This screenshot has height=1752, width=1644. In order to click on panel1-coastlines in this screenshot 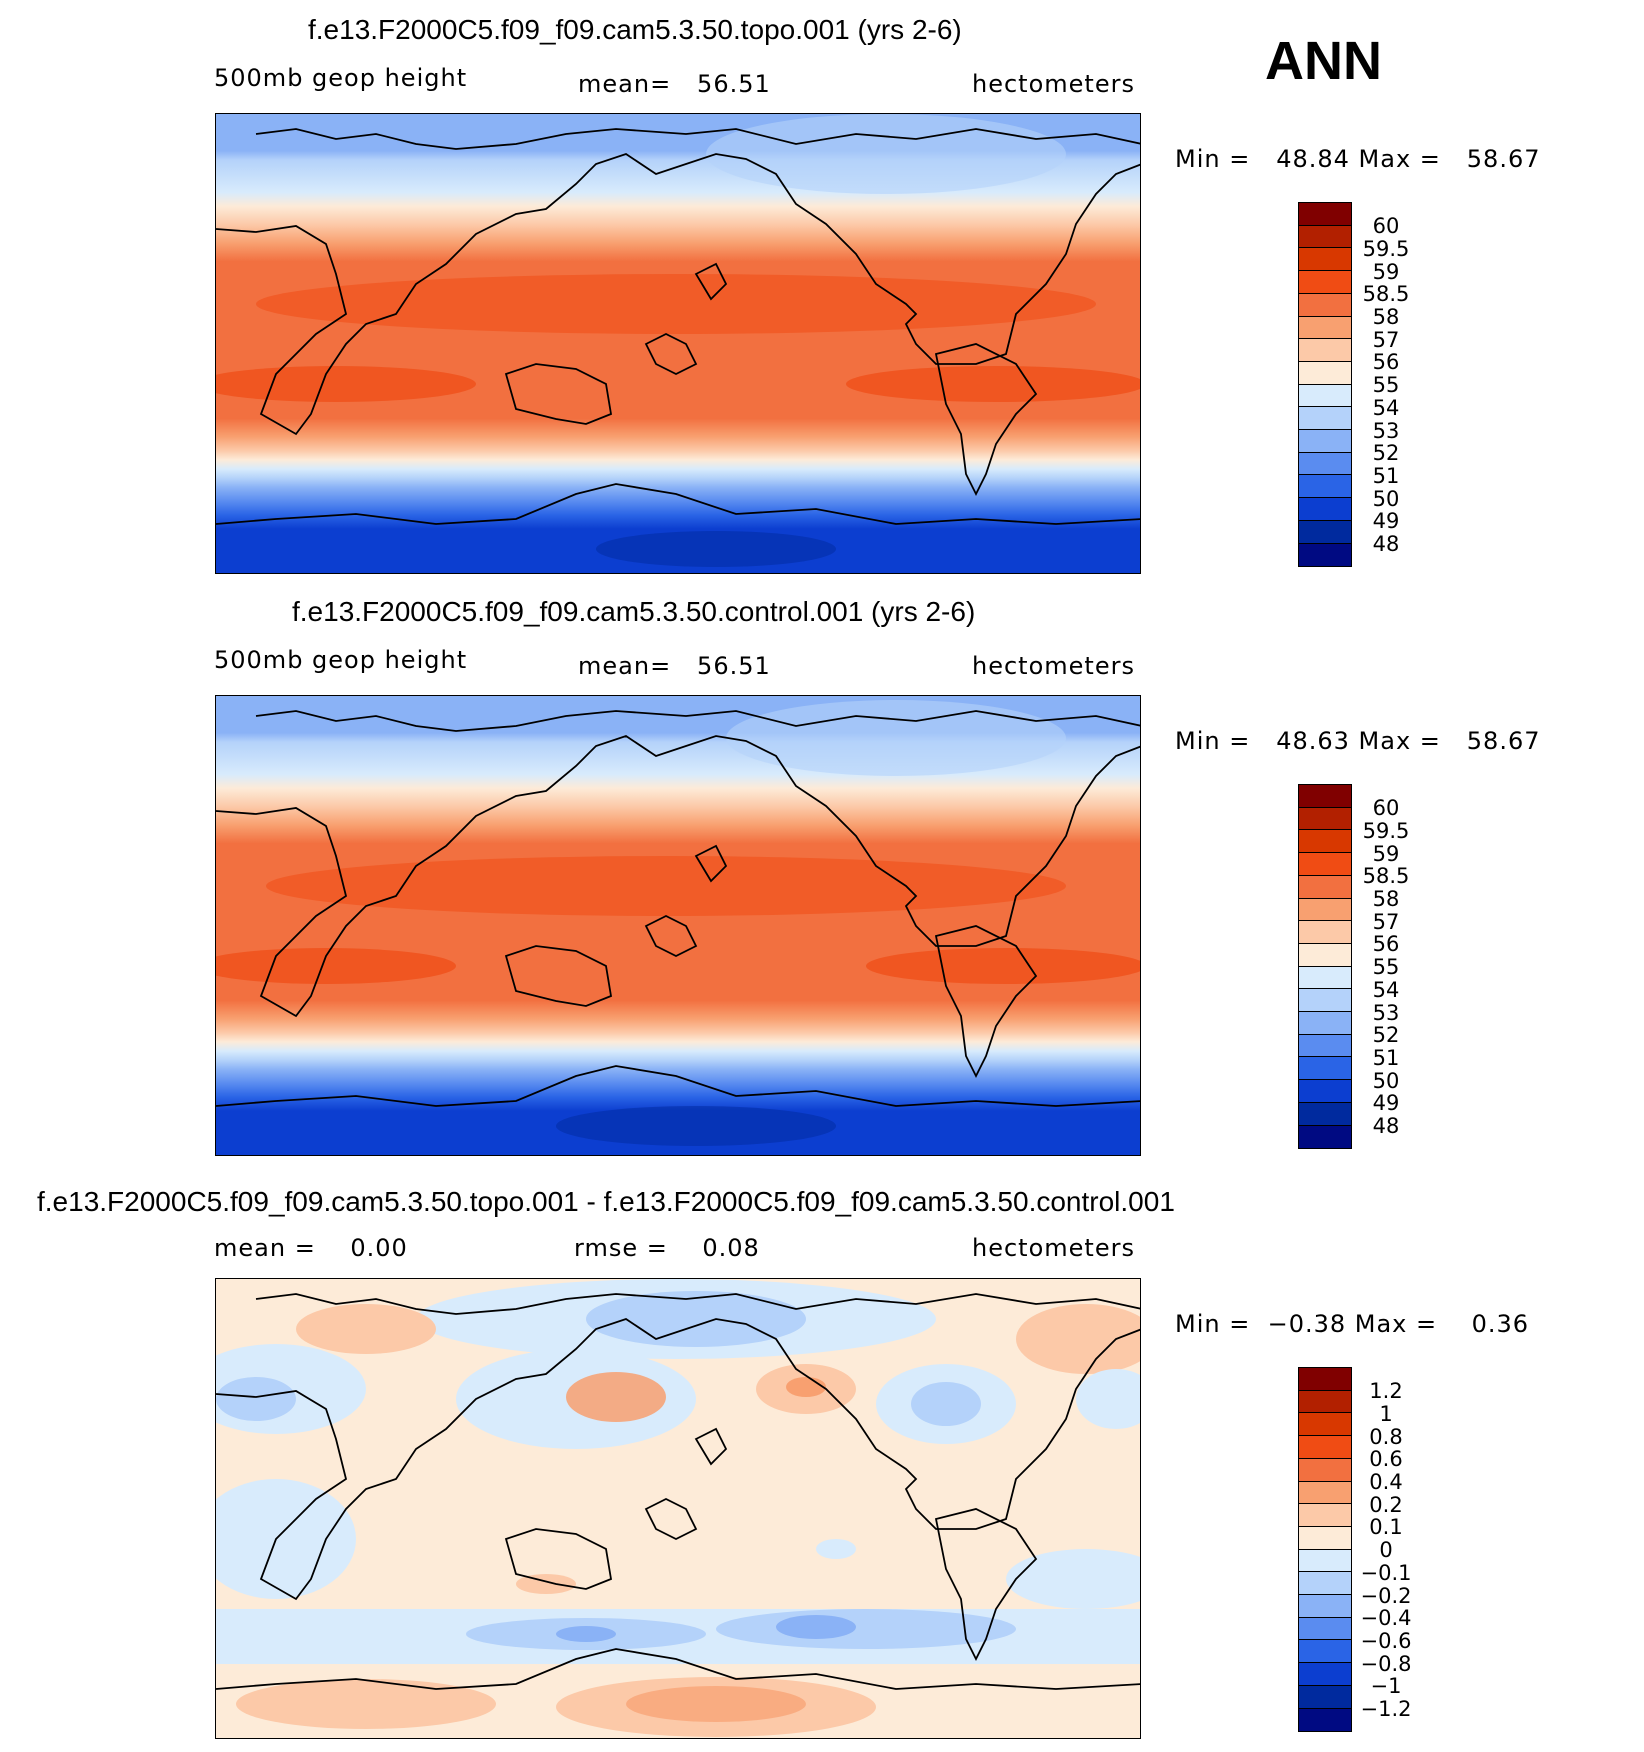, I will do `click(678, 326)`.